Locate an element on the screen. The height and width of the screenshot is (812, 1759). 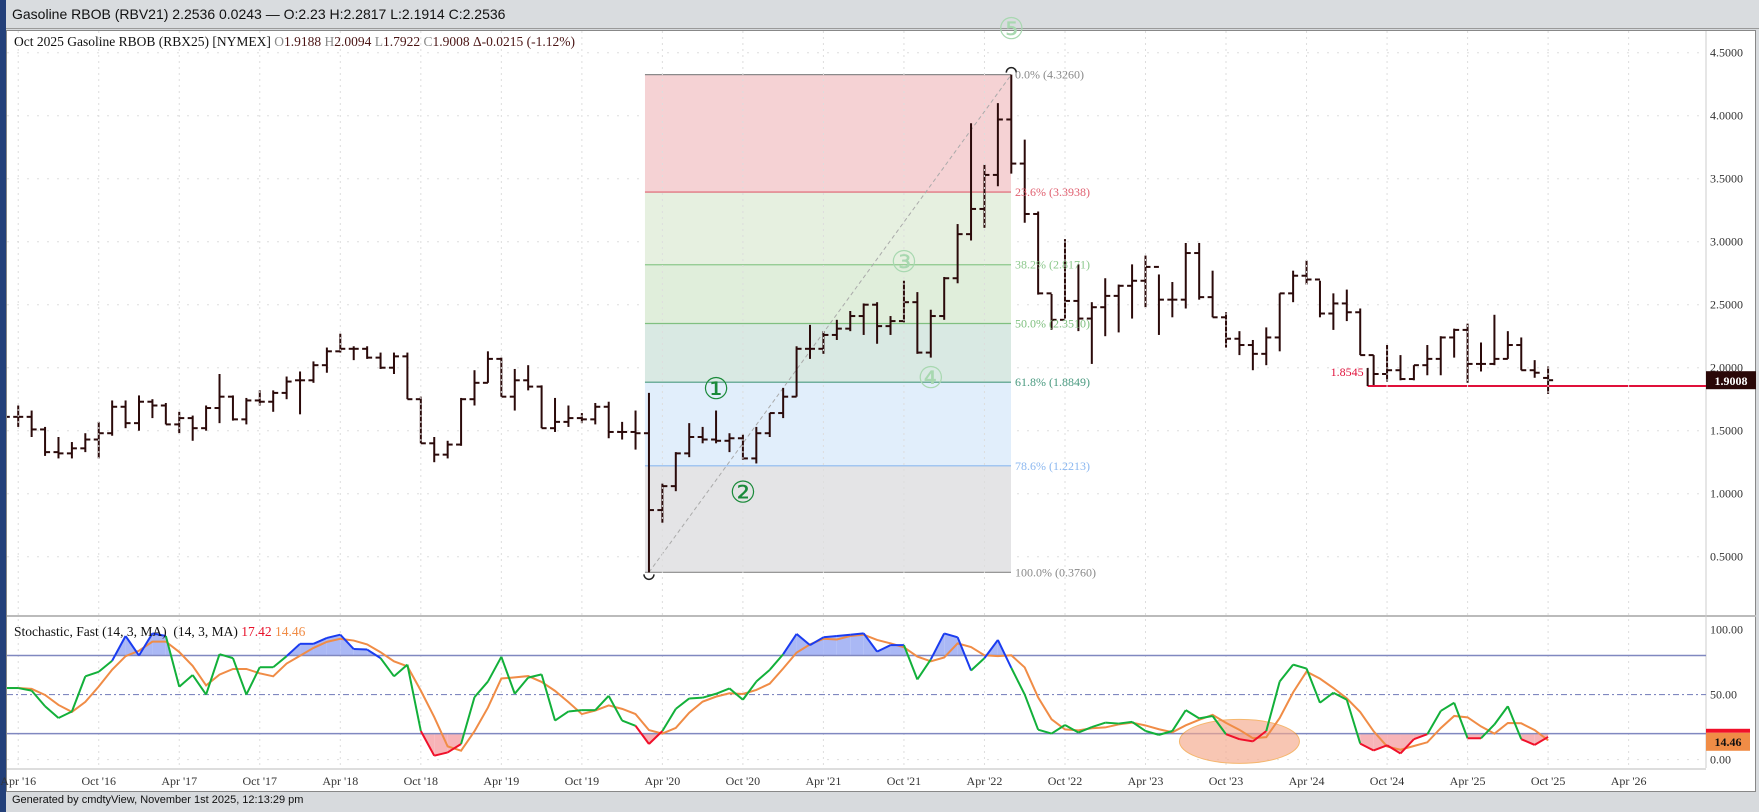
fib-level-label: 23.6% (3.3938) is located at coordinates (1052, 192).